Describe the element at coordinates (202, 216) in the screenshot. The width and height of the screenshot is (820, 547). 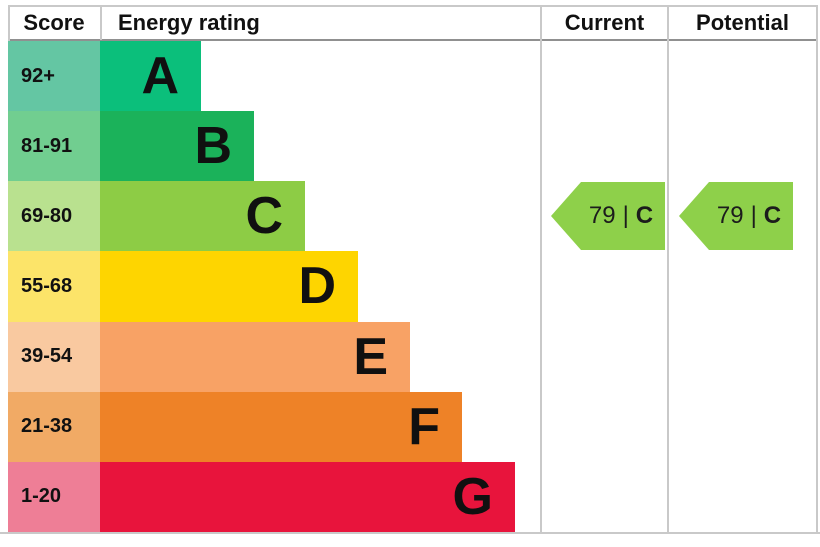
I see `rating-bar-c: C` at that location.